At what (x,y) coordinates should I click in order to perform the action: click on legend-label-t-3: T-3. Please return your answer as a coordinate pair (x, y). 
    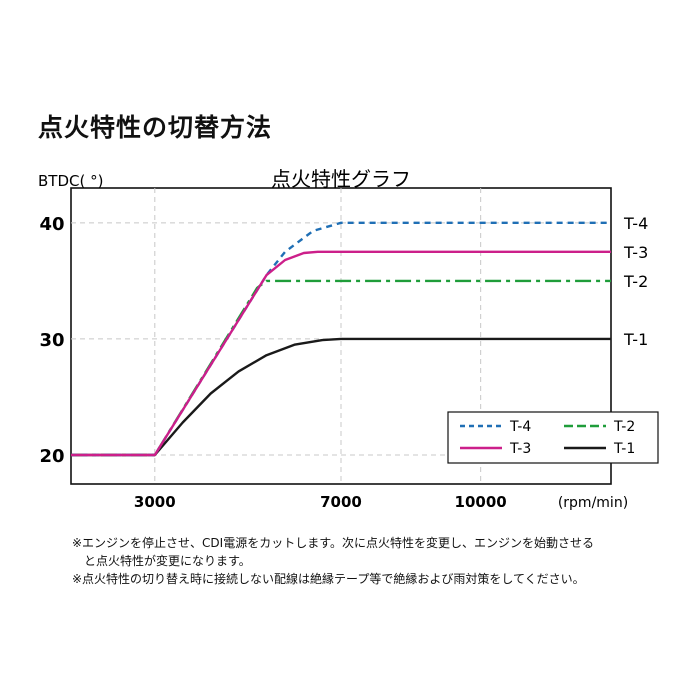
    Looking at the image, I should click on (520, 449).